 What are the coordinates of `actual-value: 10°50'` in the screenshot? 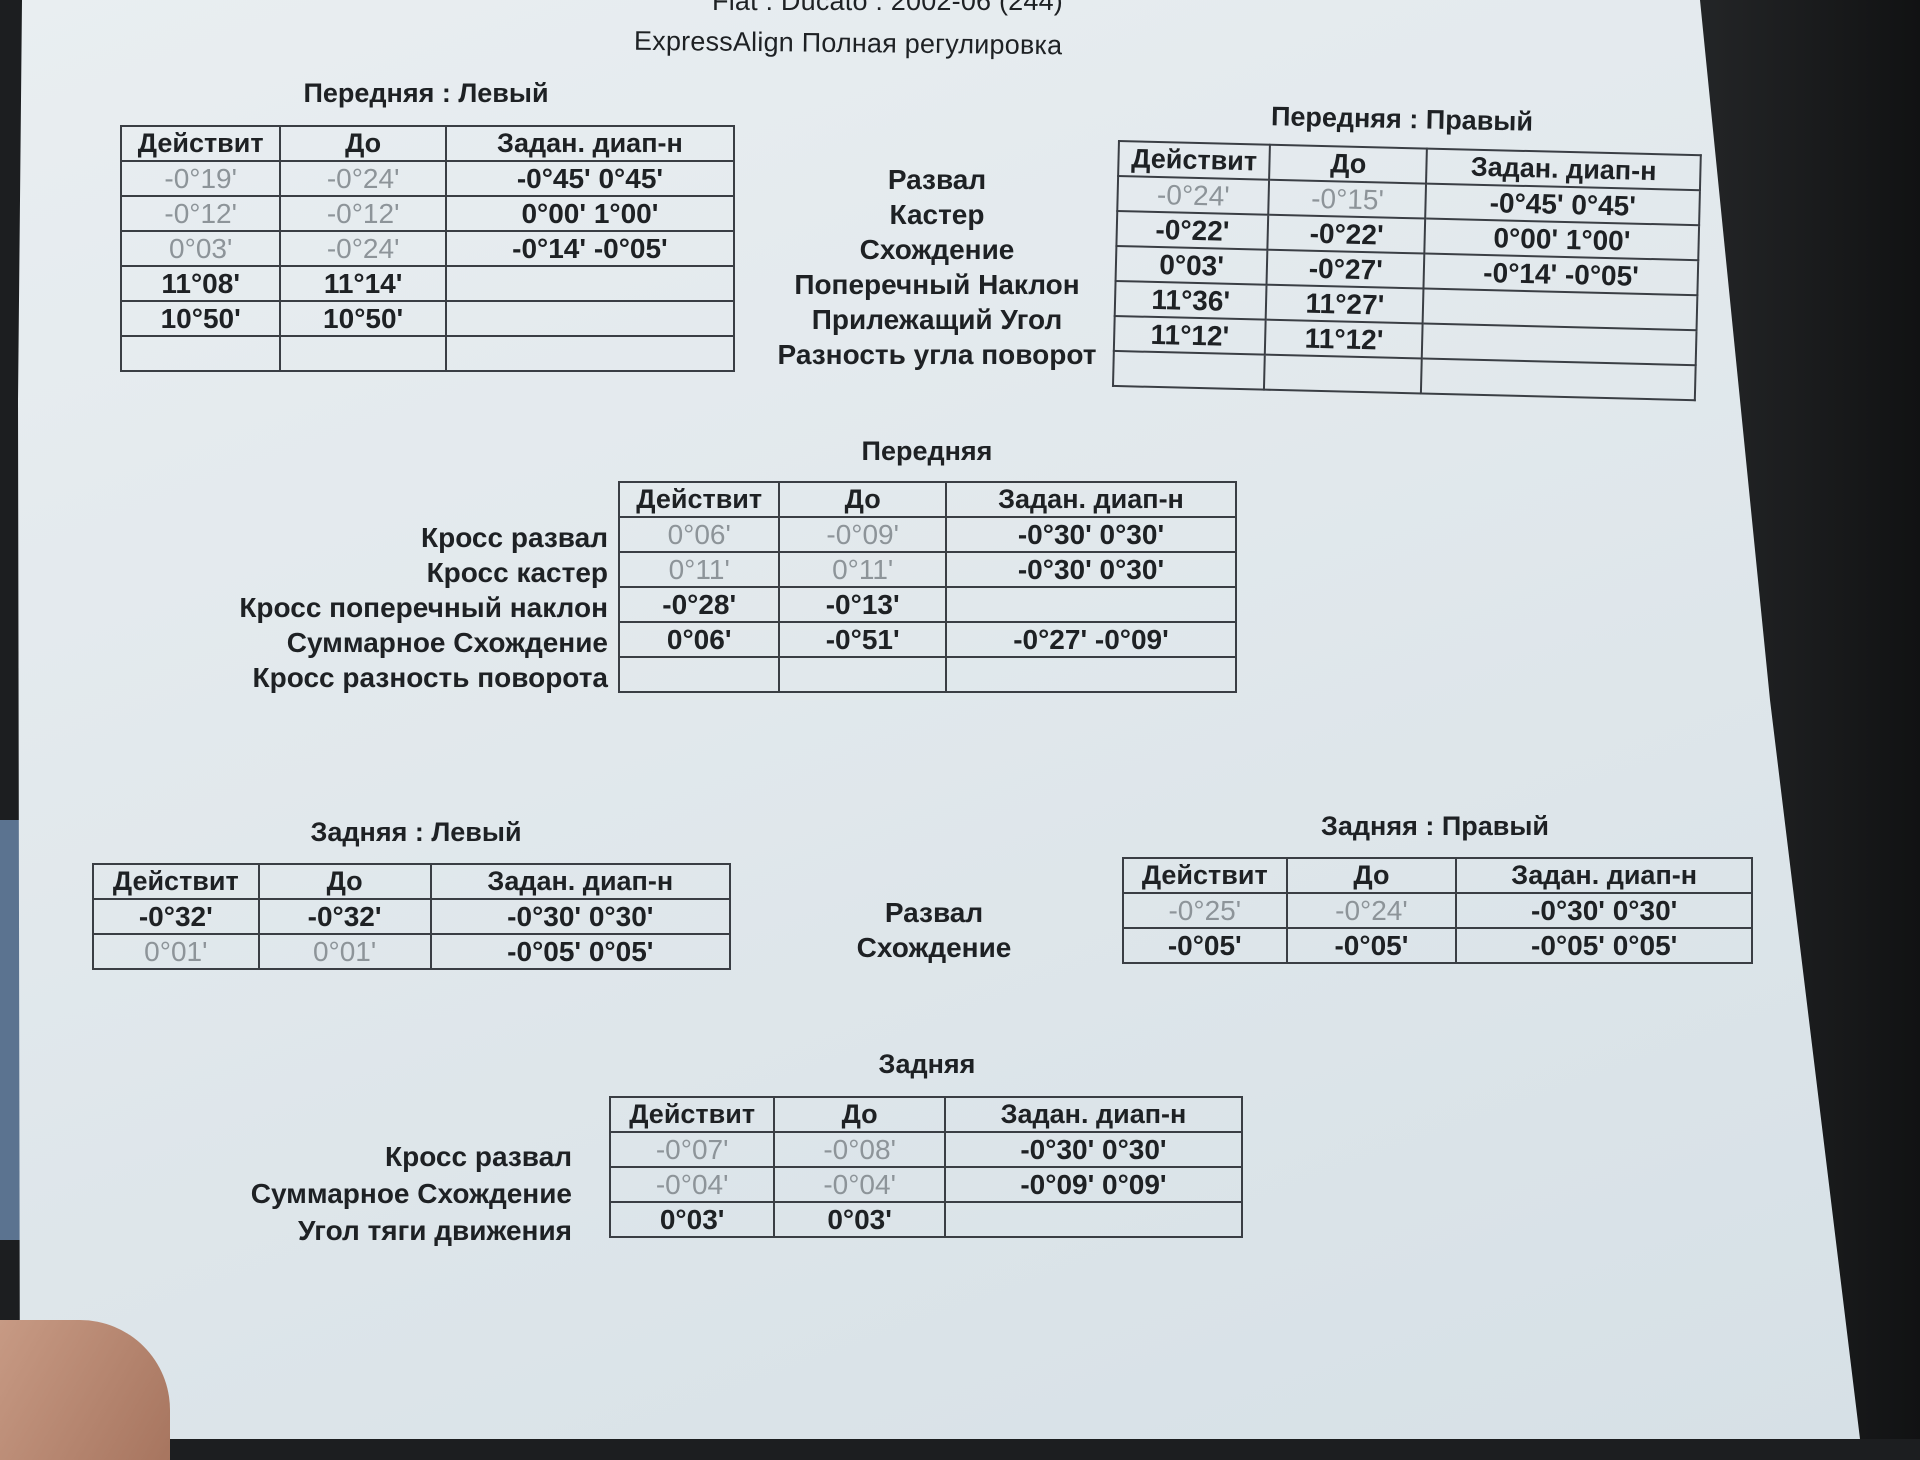 It's located at (200, 318).